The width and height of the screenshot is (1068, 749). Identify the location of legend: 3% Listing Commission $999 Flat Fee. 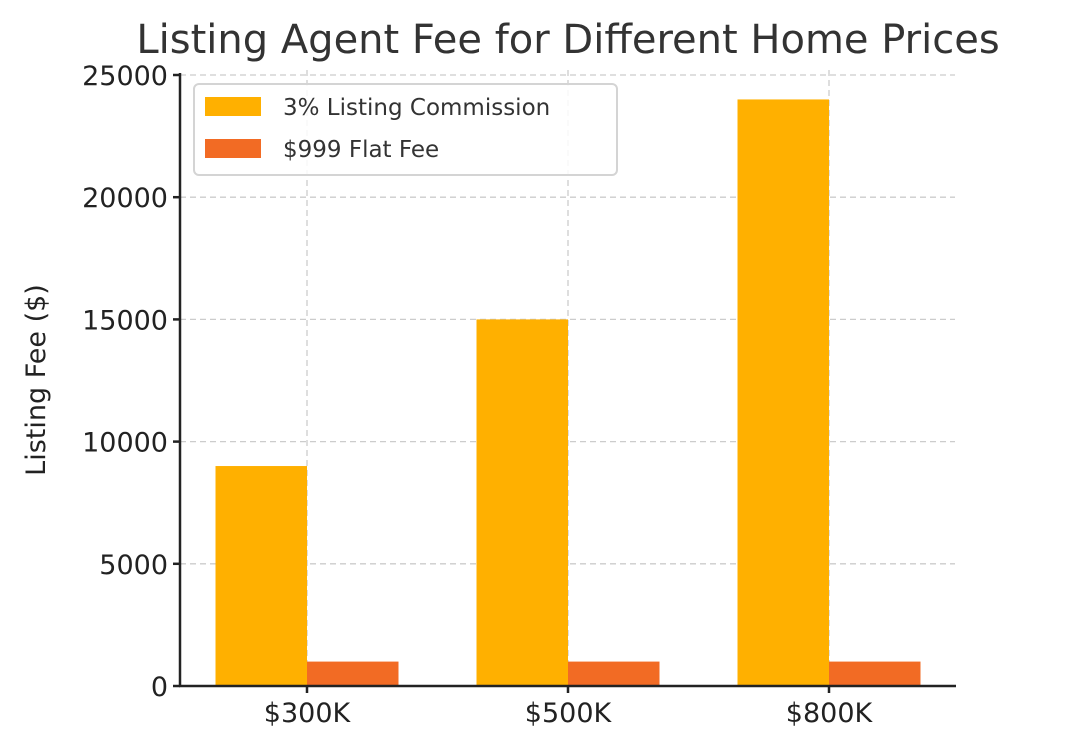
(405, 129).